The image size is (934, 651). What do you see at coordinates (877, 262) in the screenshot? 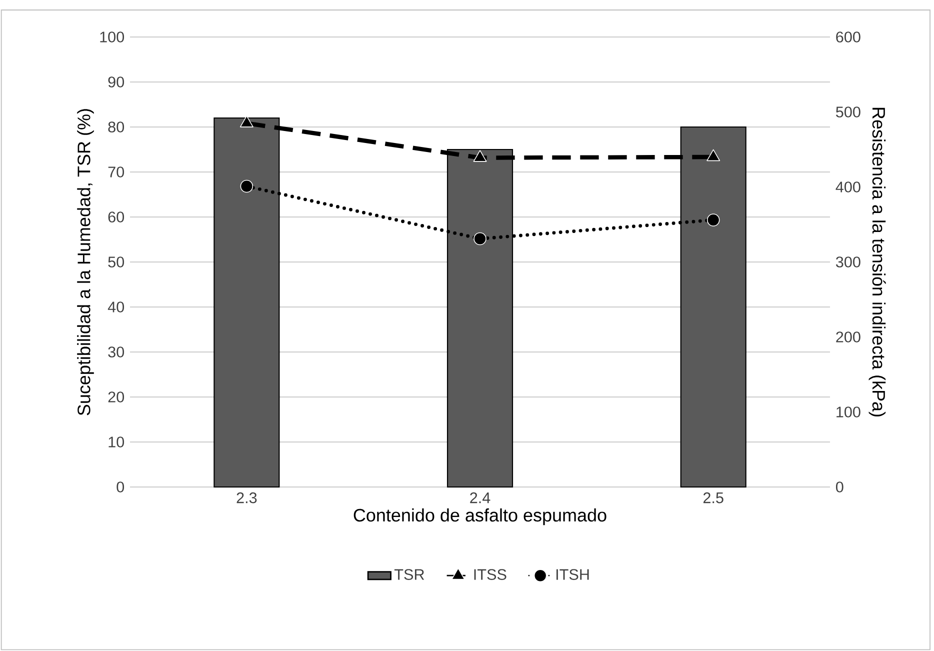
I see `y2-axis-title: Resistencia a la tensión indirecta (kPa)` at bounding box center [877, 262].